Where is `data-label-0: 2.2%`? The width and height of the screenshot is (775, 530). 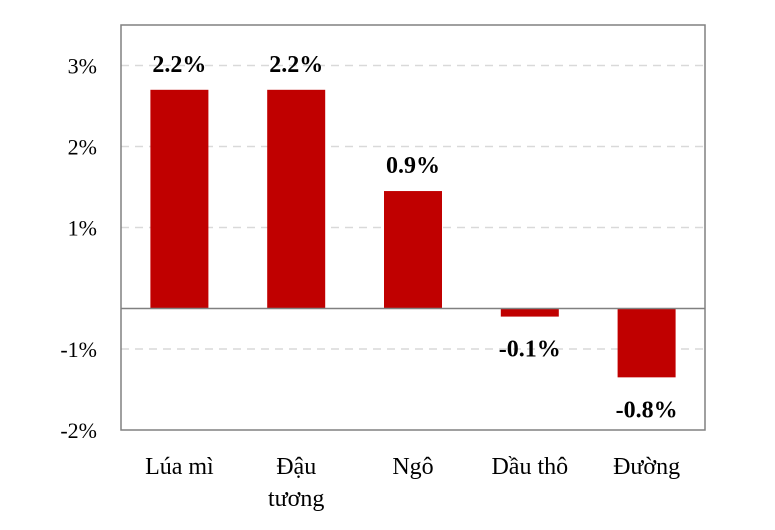
data-label-0: 2.2% is located at coordinates (179, 65).